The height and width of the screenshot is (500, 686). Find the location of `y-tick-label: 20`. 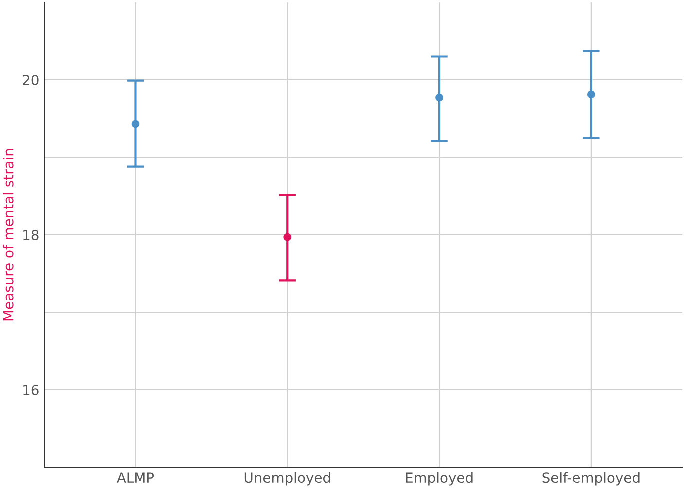

y-tick-label: 20 is located at coordinates (31, 80).